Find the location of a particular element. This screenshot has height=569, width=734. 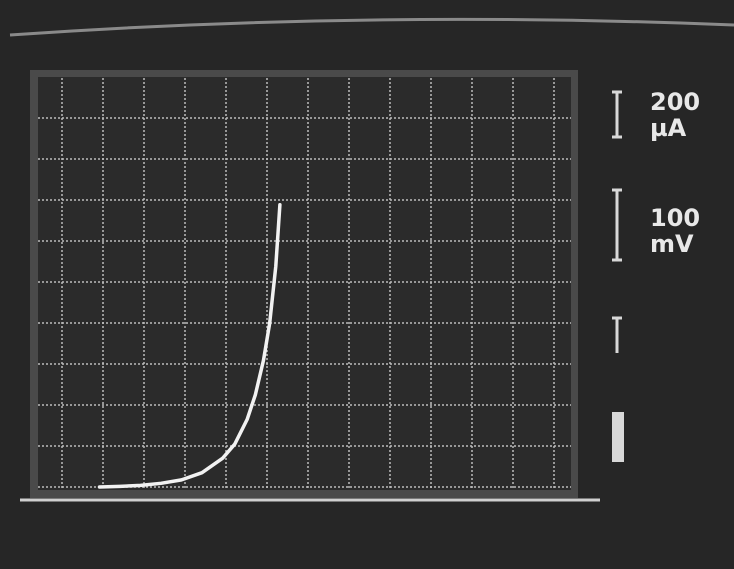

trace is located at coordinates (189, 346).